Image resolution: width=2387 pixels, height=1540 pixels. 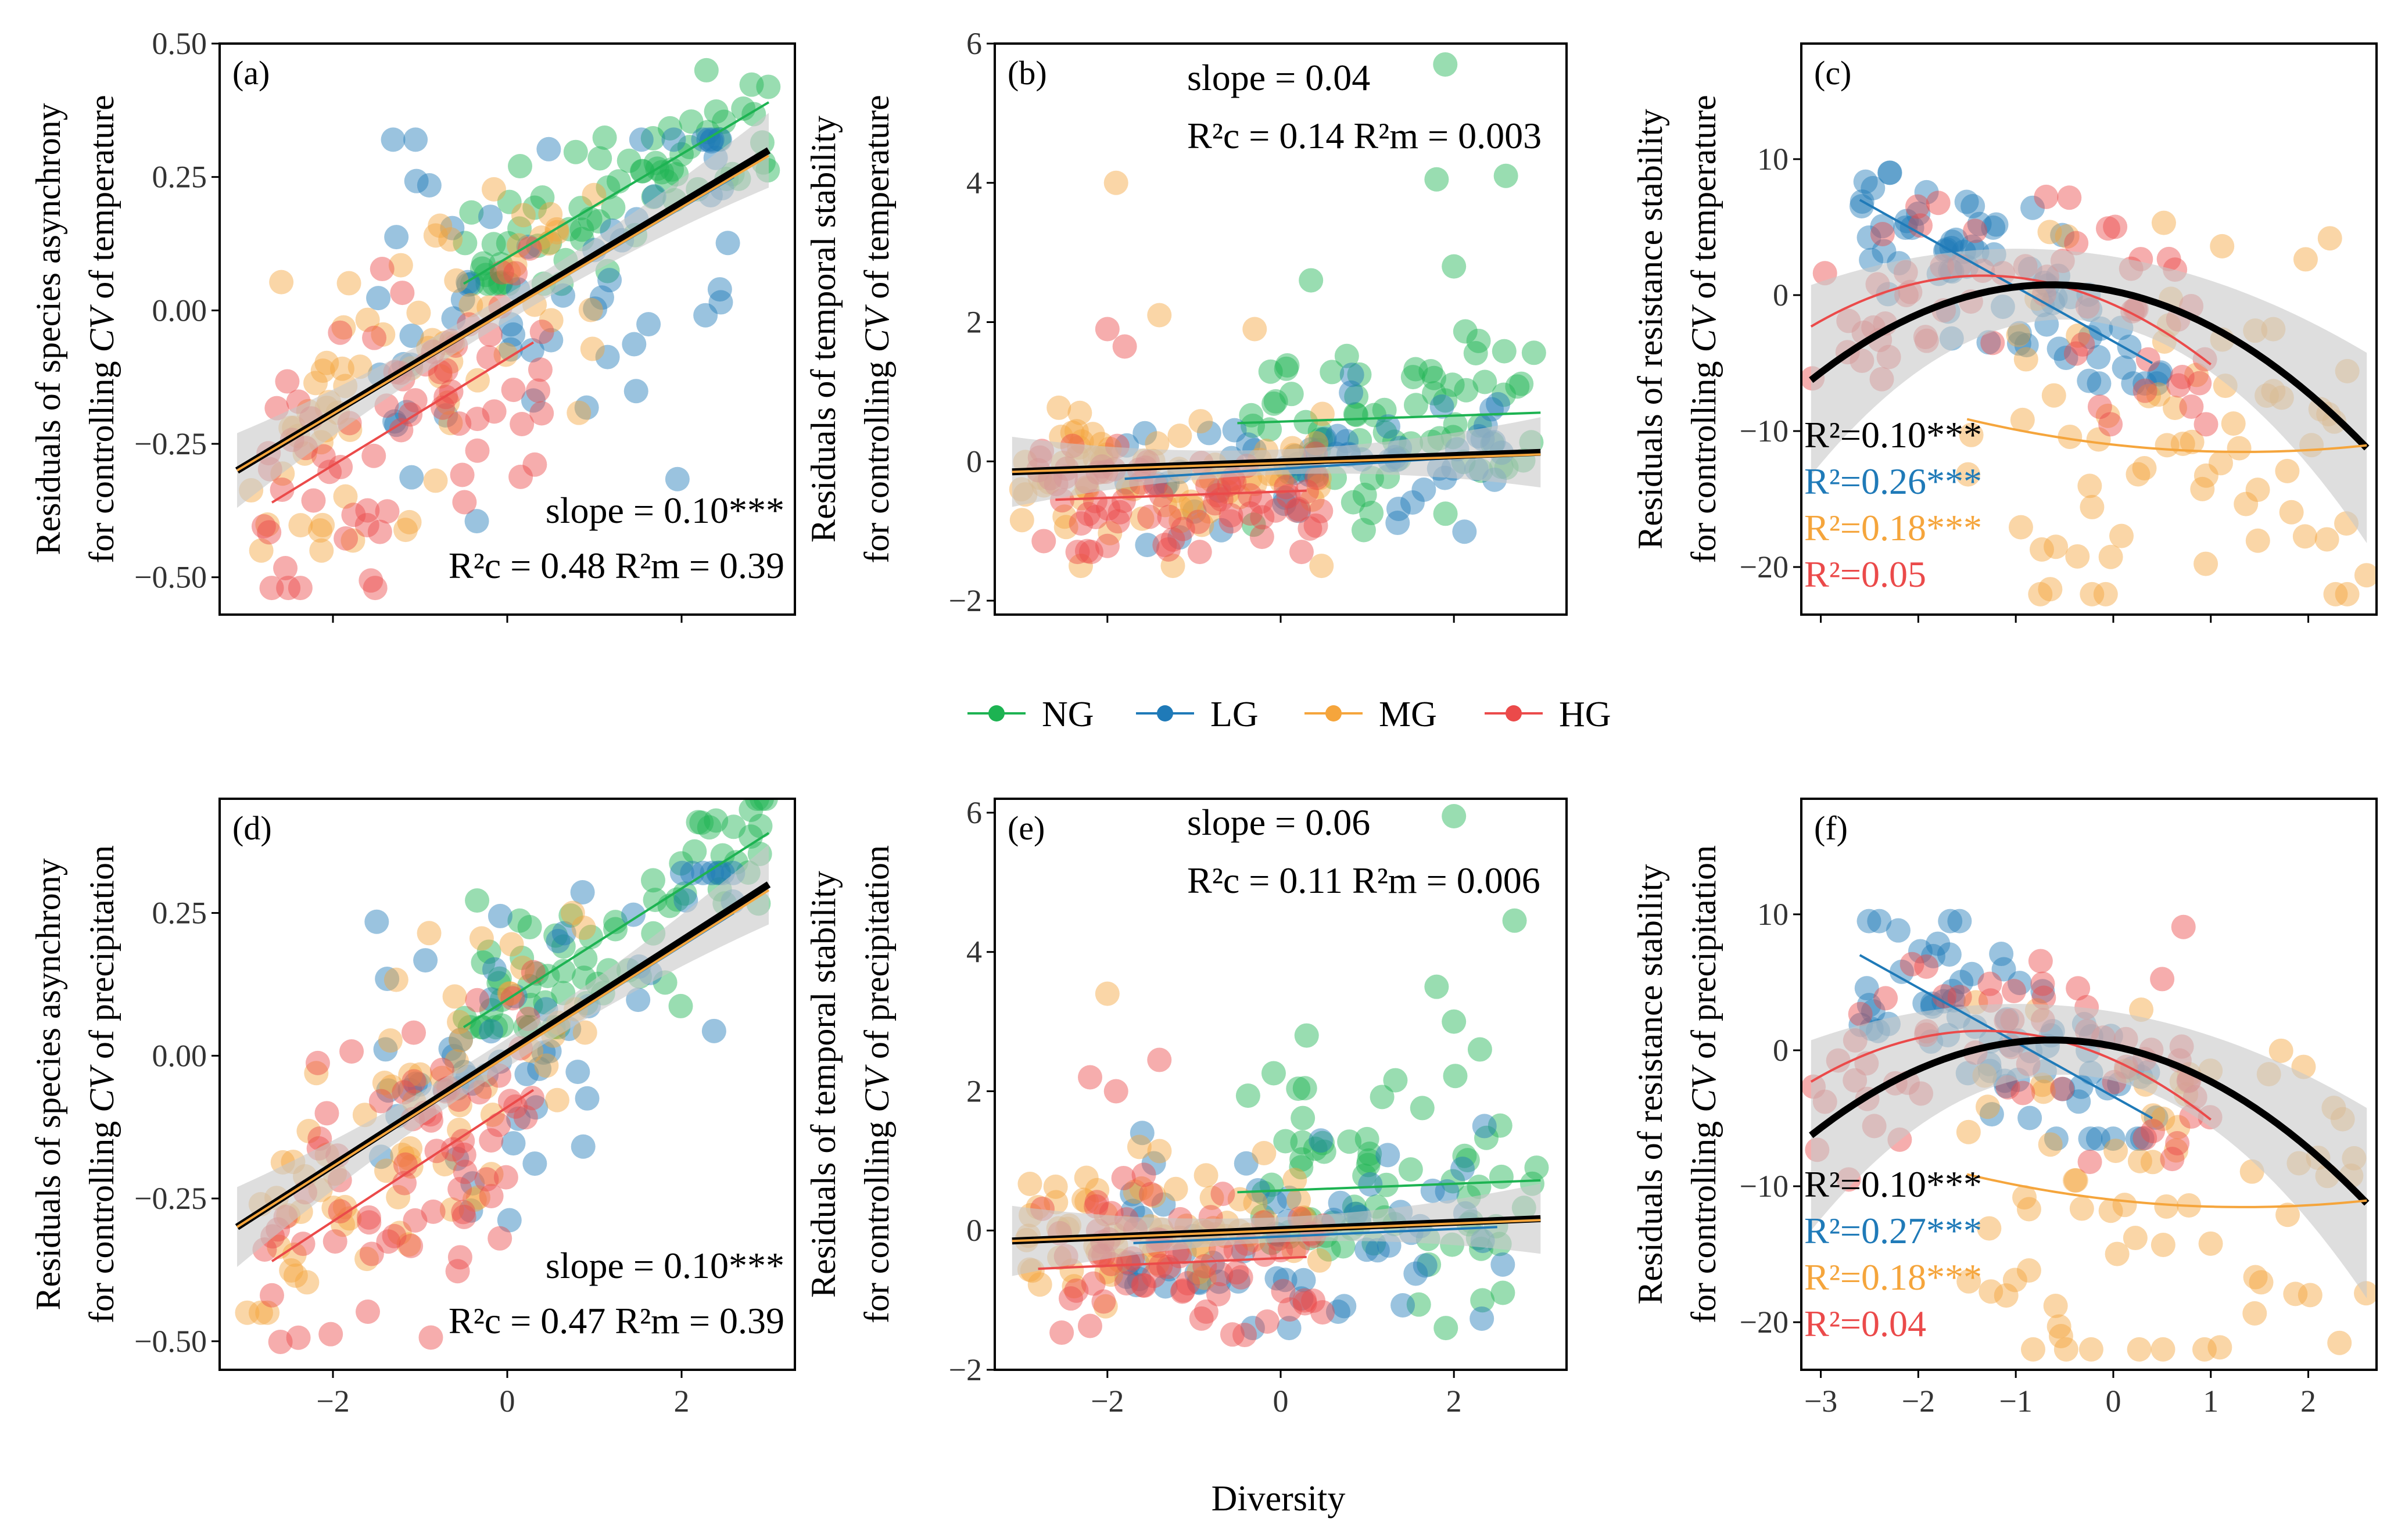 I want to click on y-tick-label: −20, so click(x=1764, y=567).